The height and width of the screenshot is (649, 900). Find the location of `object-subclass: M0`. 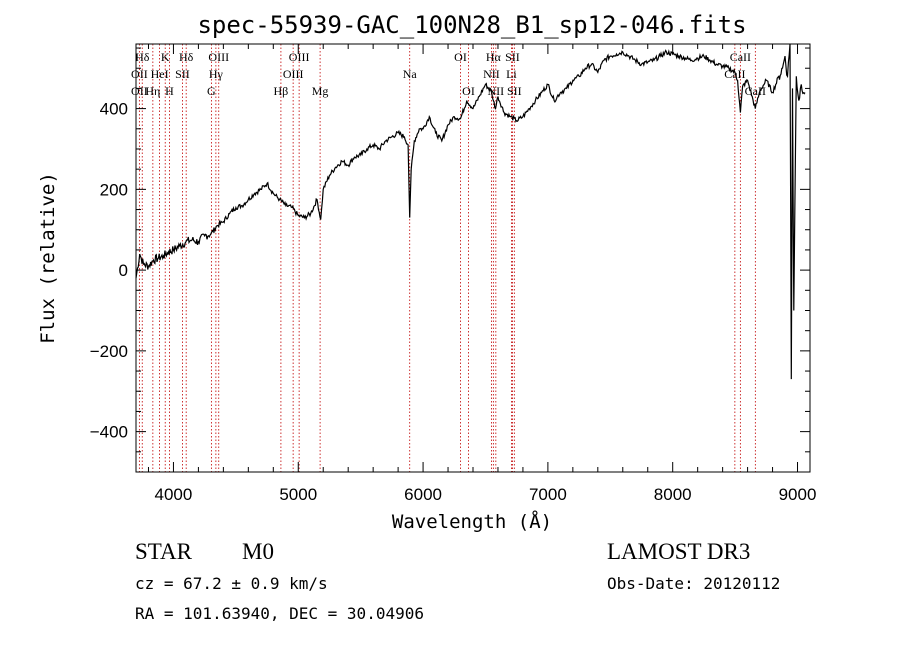

object-subclass: M0 is located at coordinates (258, 551).